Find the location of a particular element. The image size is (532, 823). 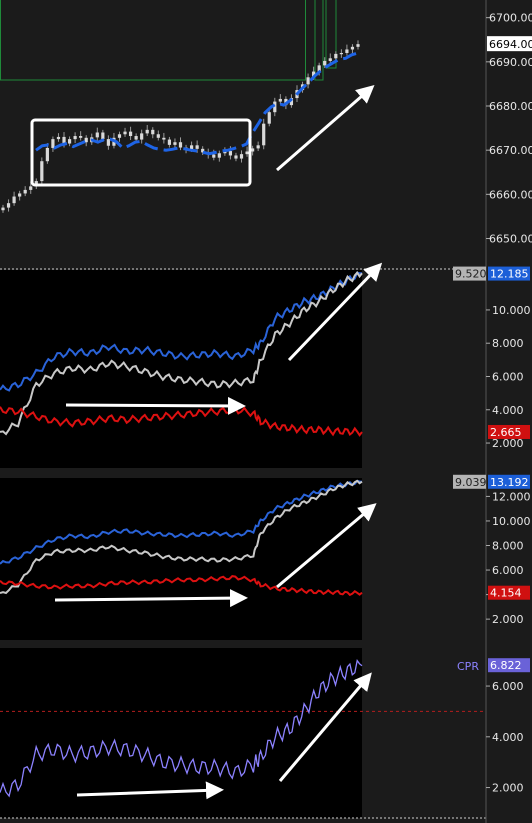

y-tick-label: 6650.00 is located at coordinates (510, 239).